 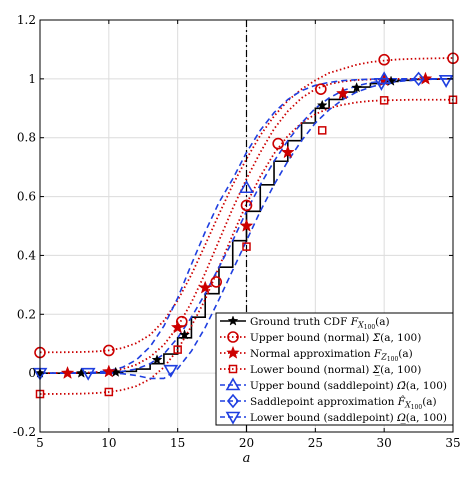 I want to click on x-tick-label: 20, so click(x=246, y=443).